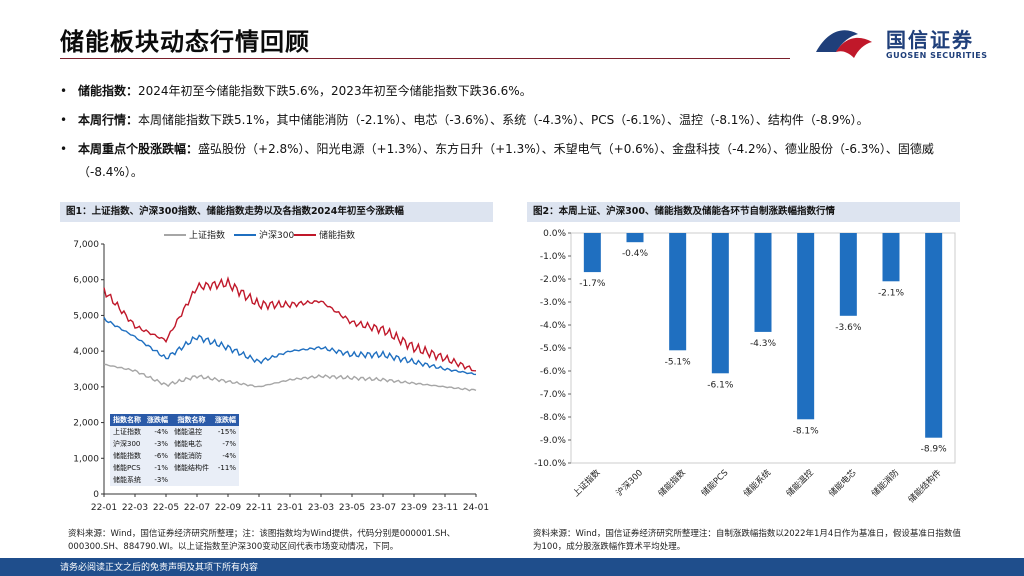 The image size is (1024, 576). Describe the element at coordinates (157, 444) in the screenshot. I see `table-cell: -3%` at that location.